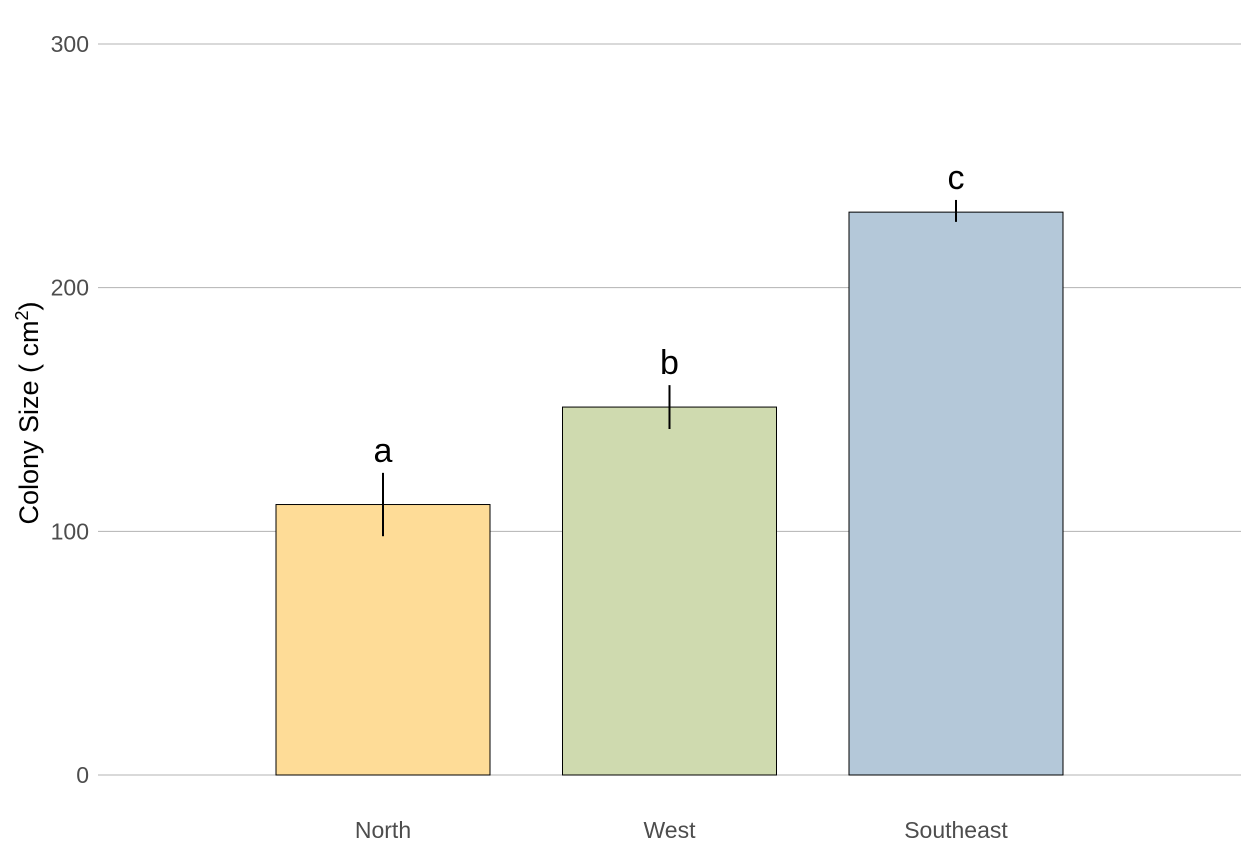  Describe the element at coordinates (383, 451) in the screenshot. I see `significance-label-a: a` at that location.